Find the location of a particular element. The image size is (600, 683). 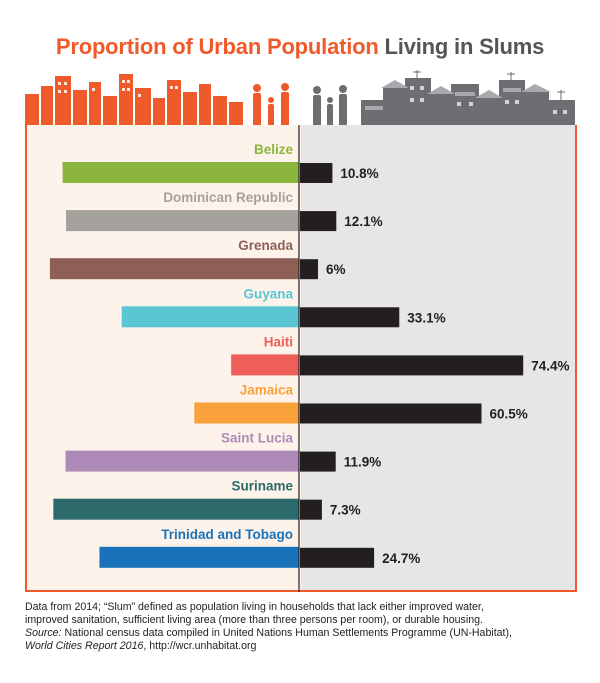

value-label-trinidad-and-tobago: 24.7% is located at coordinates (401, 558).